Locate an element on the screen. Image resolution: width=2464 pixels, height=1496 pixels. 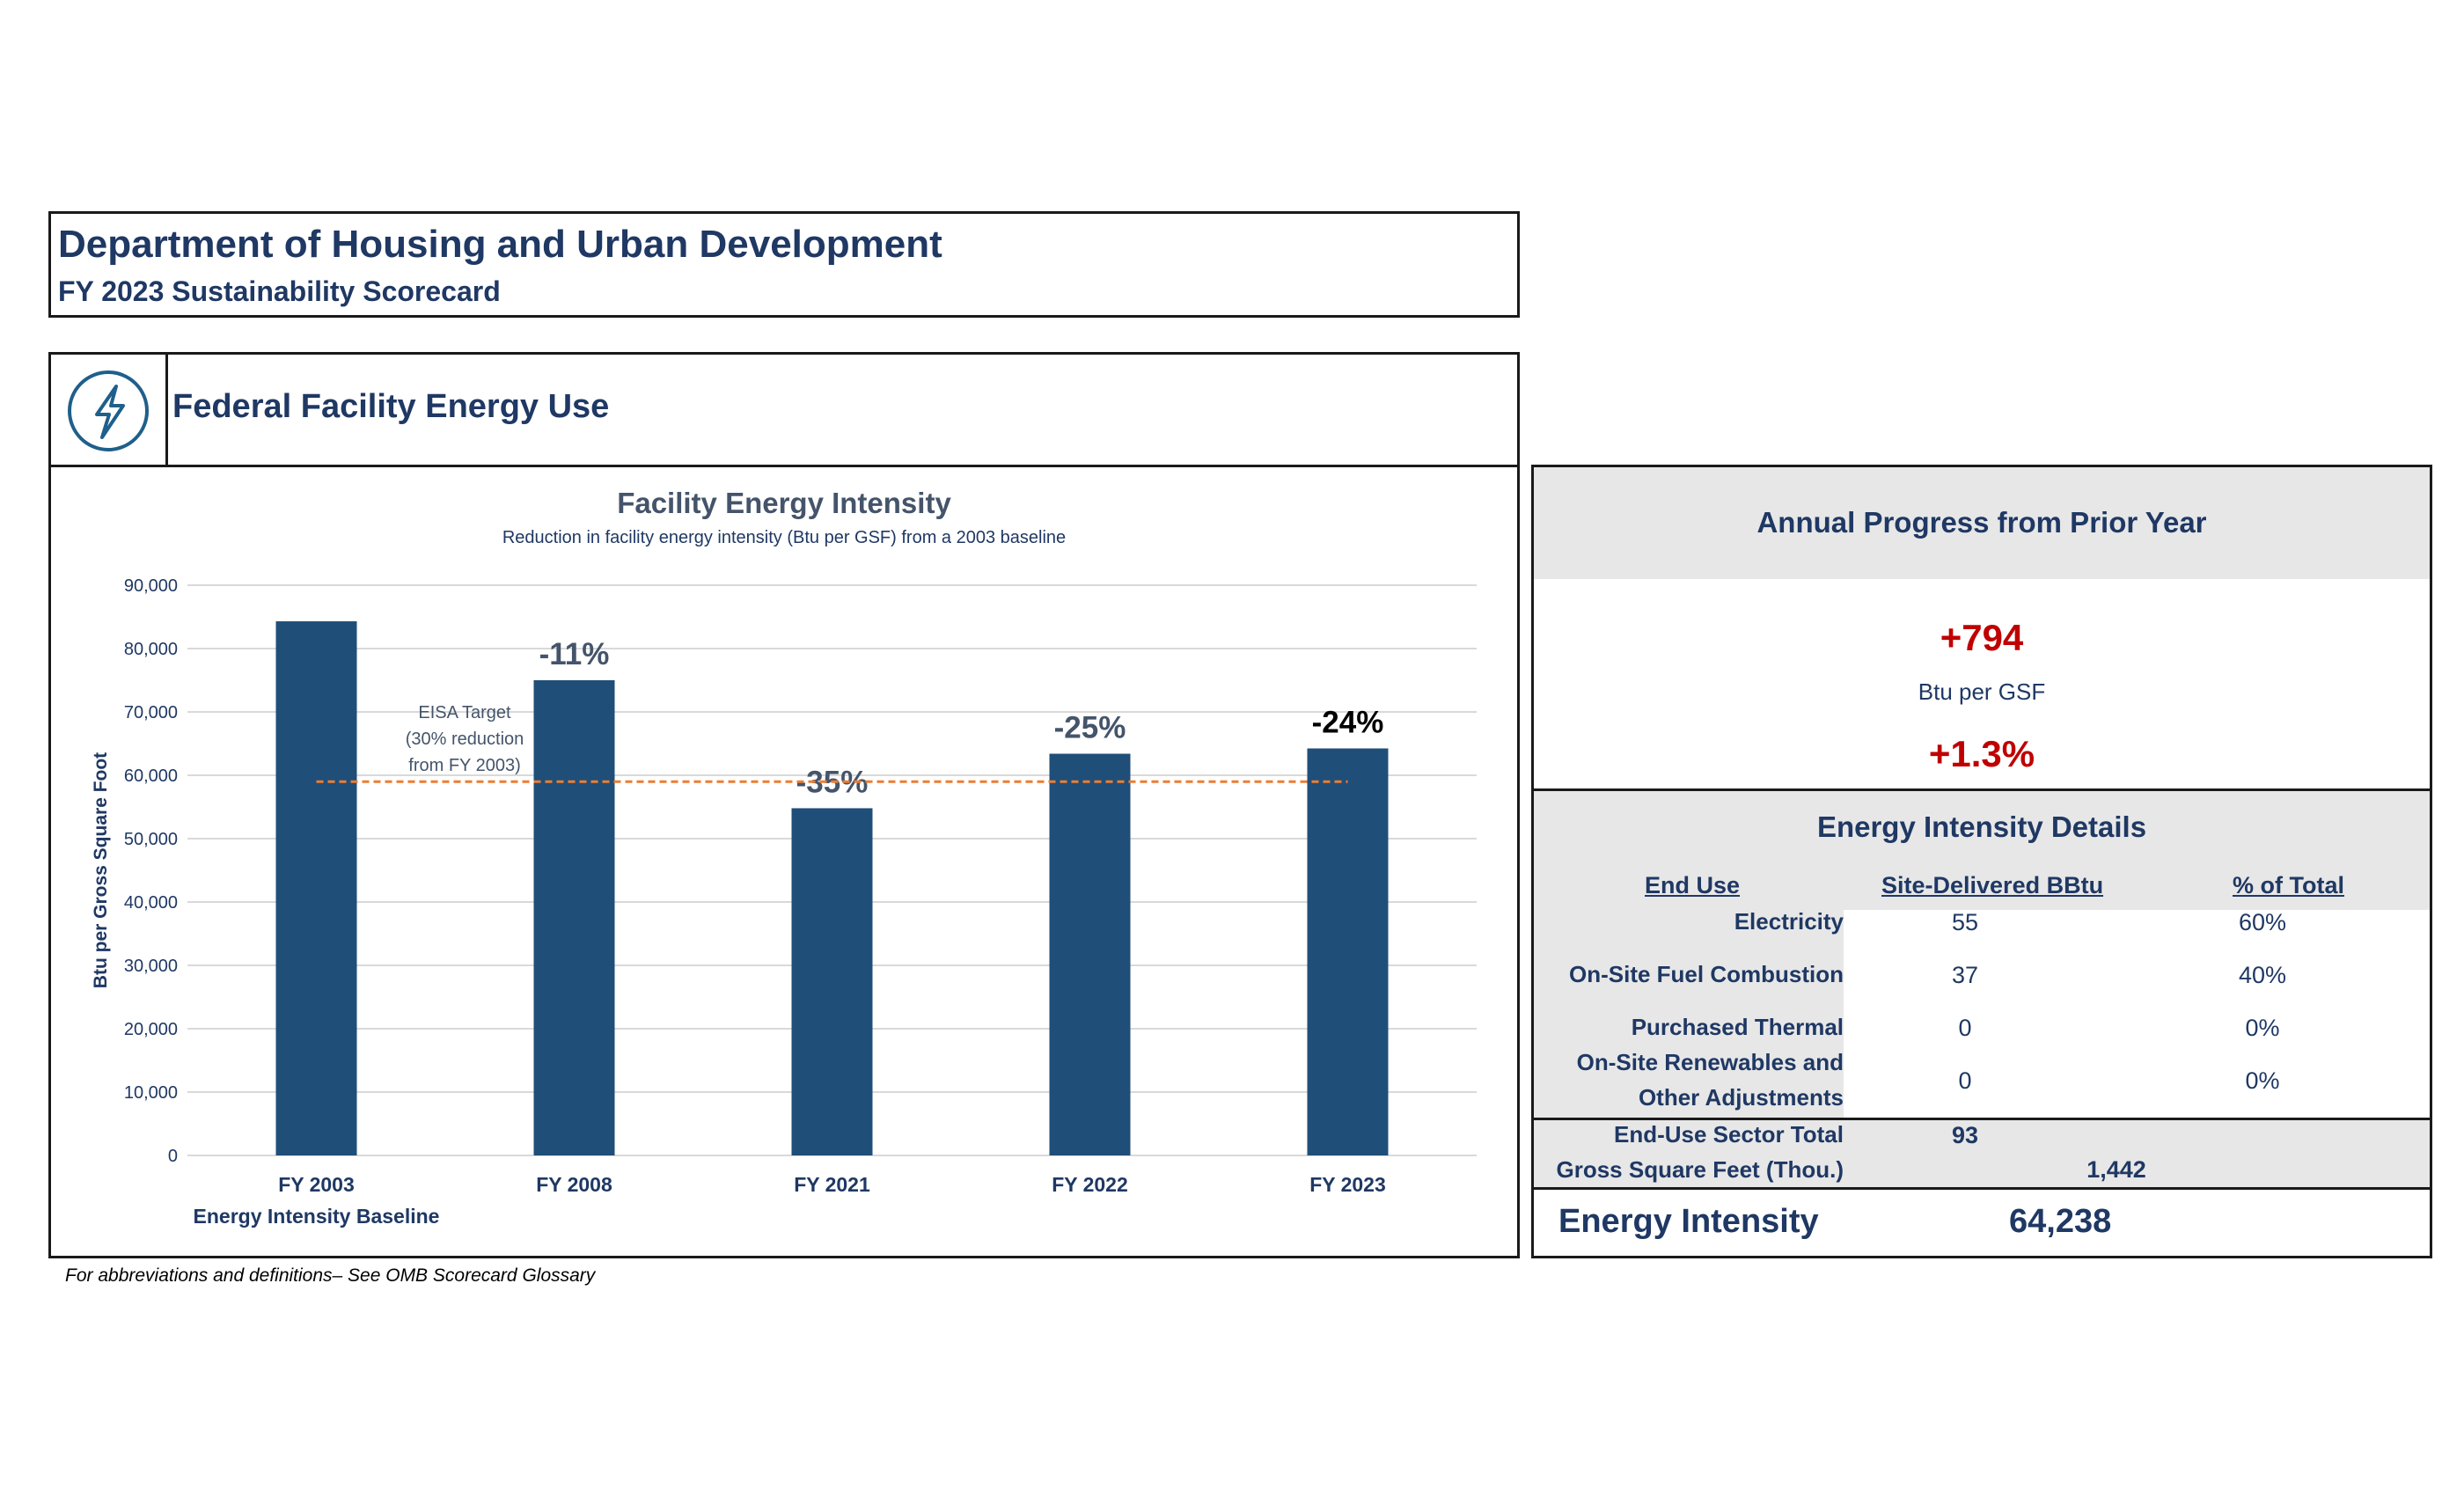
bar-fy-2021 is located at coordinates (832, 982).